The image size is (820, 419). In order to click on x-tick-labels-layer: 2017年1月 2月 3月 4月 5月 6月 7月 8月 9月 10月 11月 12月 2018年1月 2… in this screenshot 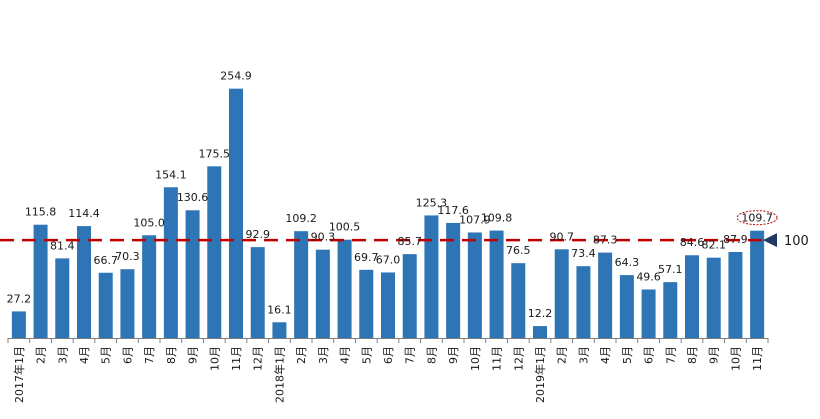, I will do `click(388, 374)`.